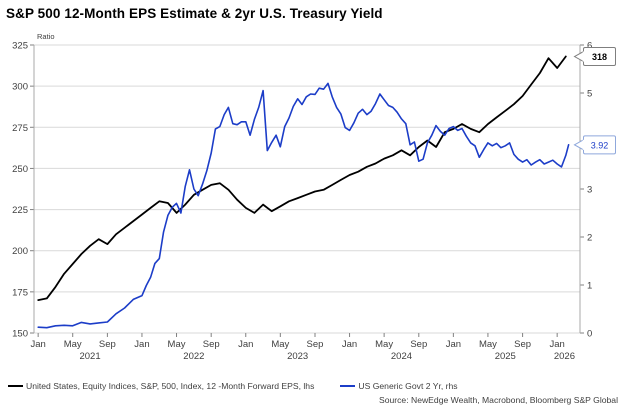  Describe the element at coordinates (297, 356) in the screenshot. I see `svg-text: 2023` at that location.